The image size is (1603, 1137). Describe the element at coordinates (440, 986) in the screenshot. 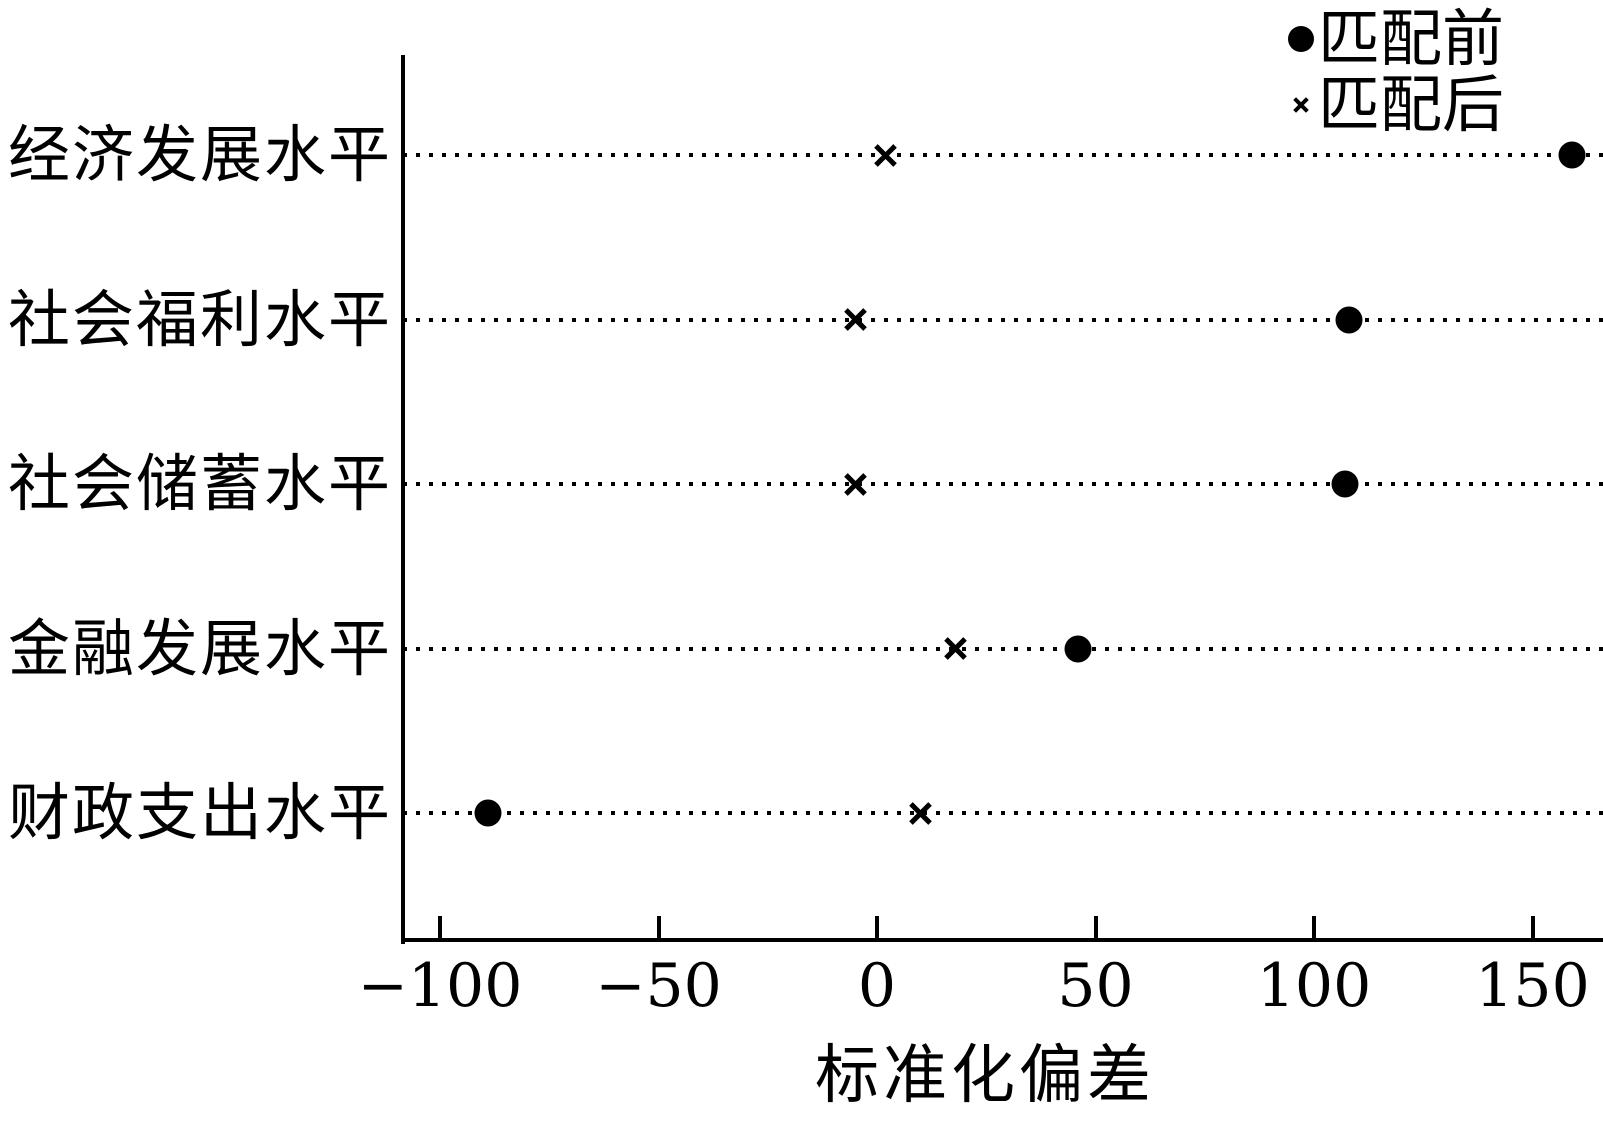

I see `x-tick-label: −100` at that location.